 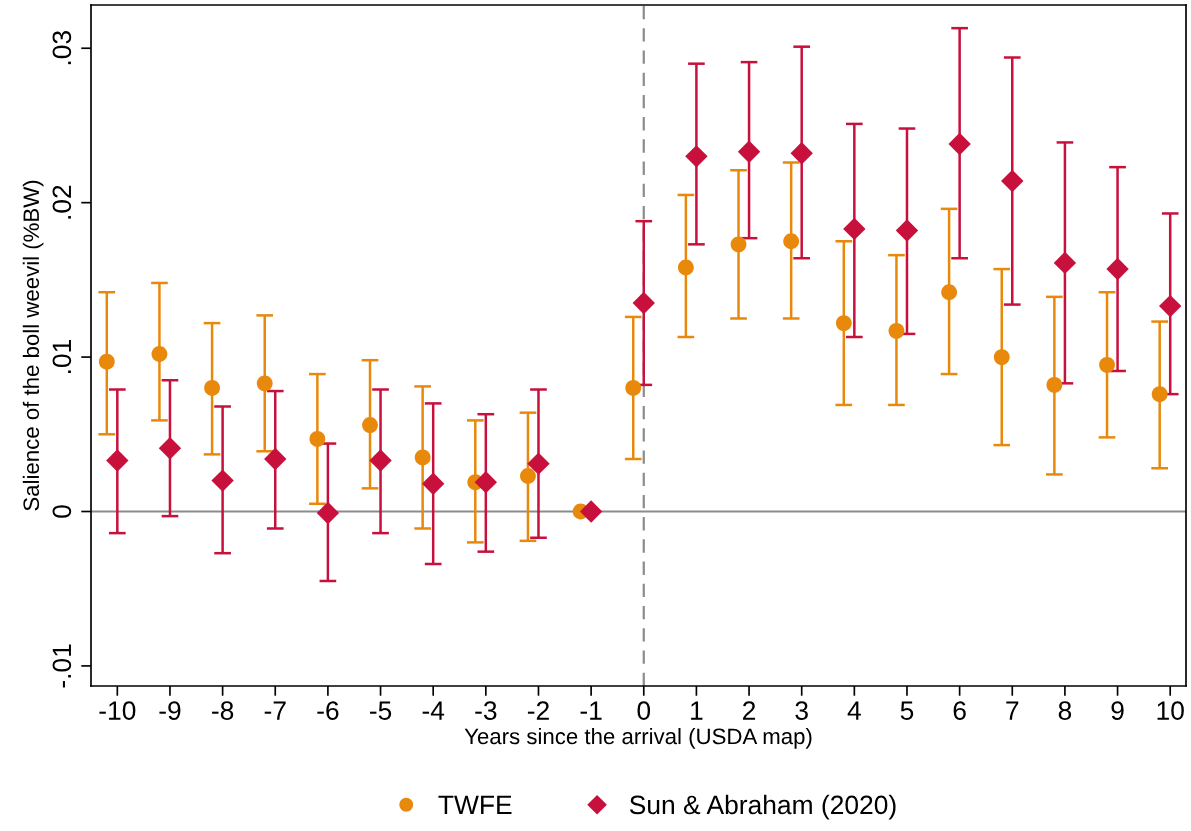 I want to click on x-tick-label: -6, so click(x=328, y=710).